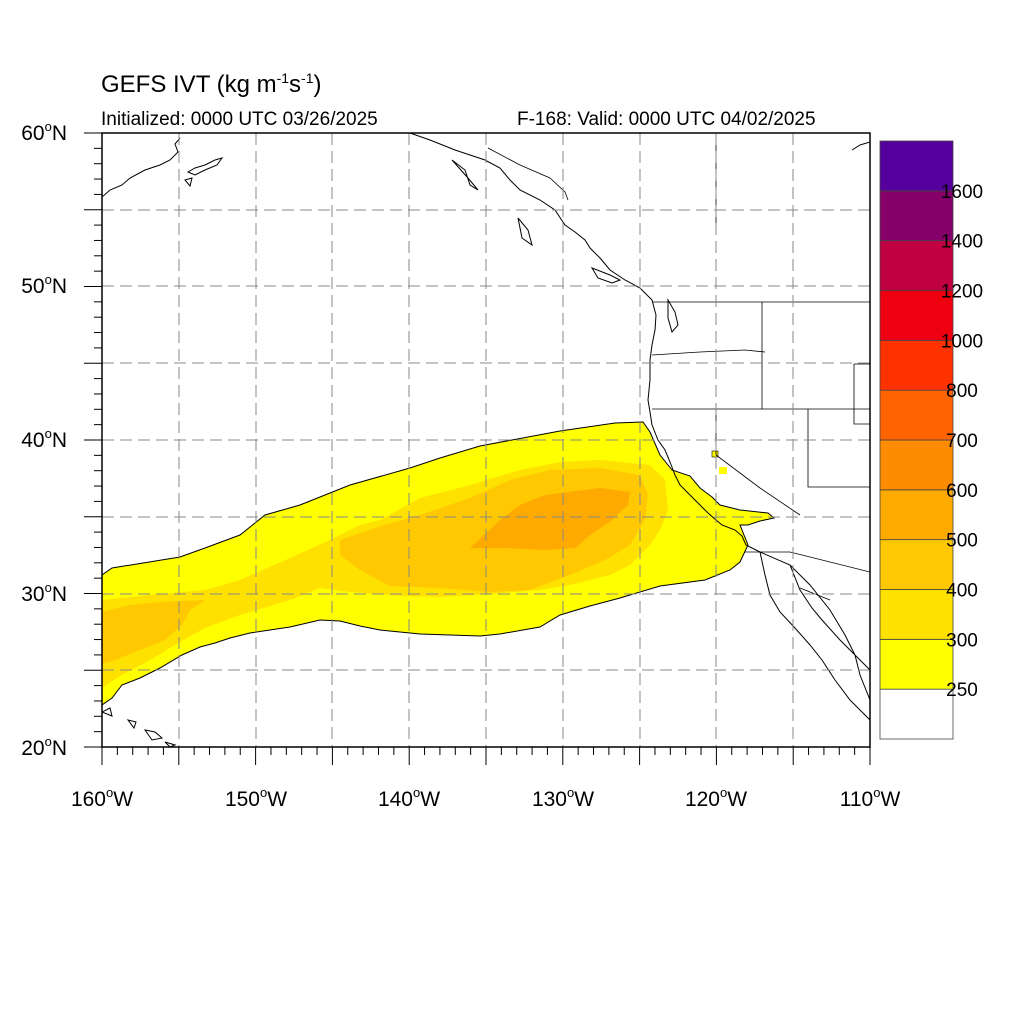 The height and width of the screenshot is (1024, 1024). I want to click on colorbar-label: 700, so click(962, 441).